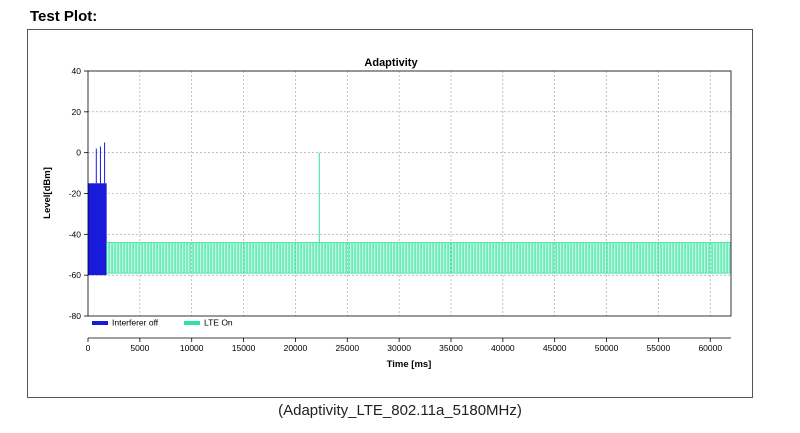 This screenshot has width=800, height=433. What do you see at coordinates (192, 348) in the screenshot?
I see `x-tick-label: 10000` at bounding box center [192, 348].